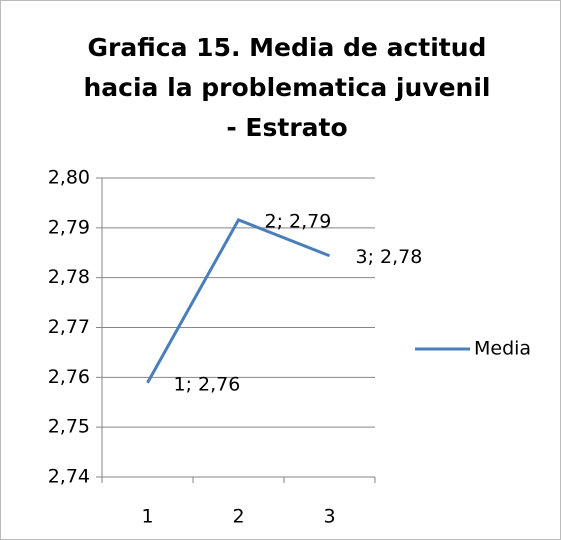 This screenshot has width=561, height=540. I want to click on y-tick-label: 2,78, so click(69, 277).